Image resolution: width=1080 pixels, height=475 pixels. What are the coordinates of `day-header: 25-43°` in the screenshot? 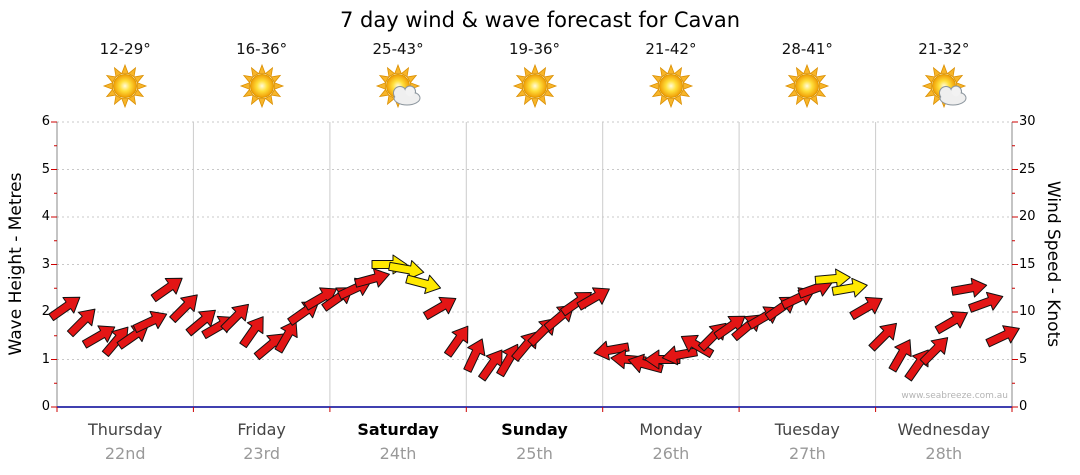 It's located at (398, 76).